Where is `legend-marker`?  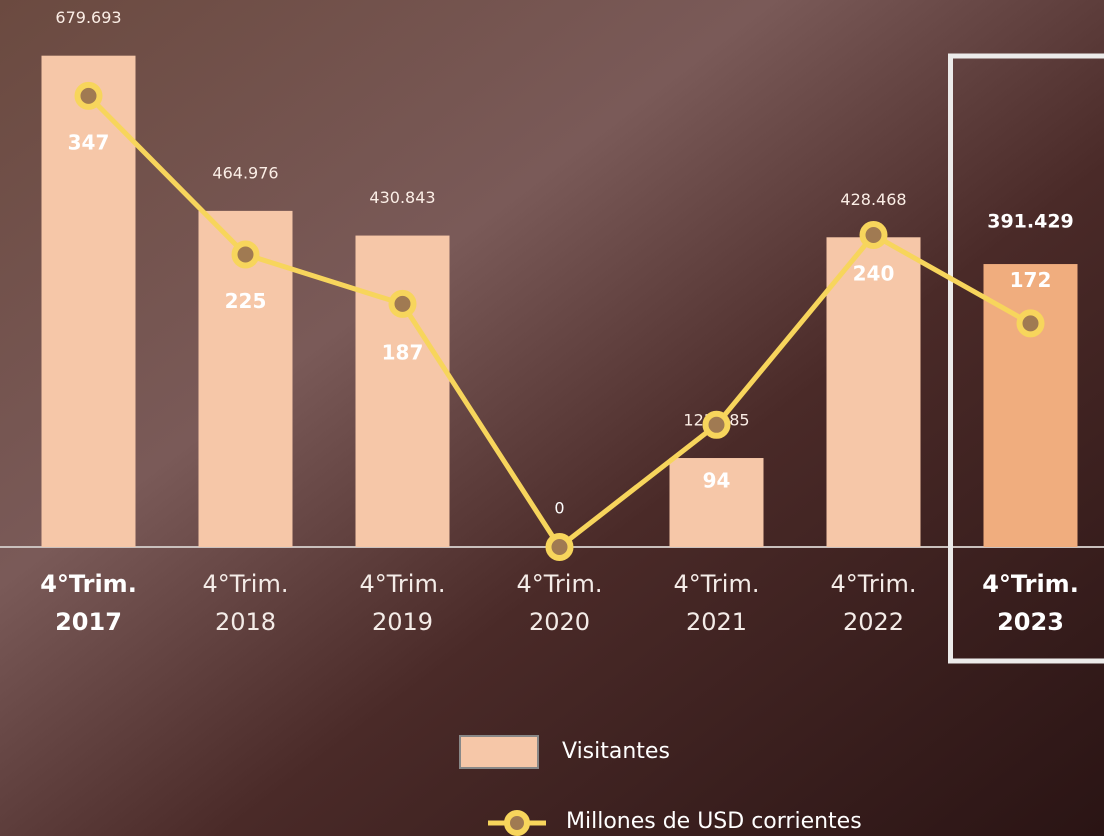 legend-marker is located at coordinates (517, 823).